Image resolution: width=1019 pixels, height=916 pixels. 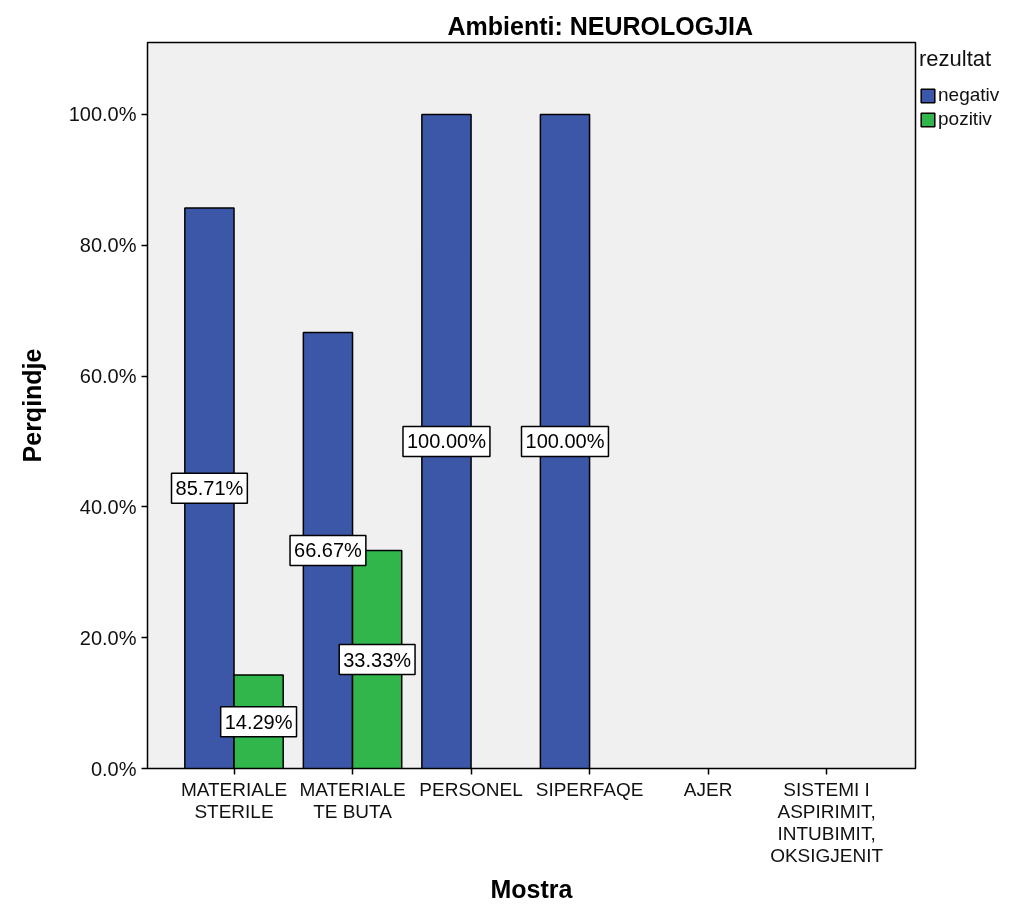 I want to click on x-axis-title: Mostra, so click(x=532, y=888).